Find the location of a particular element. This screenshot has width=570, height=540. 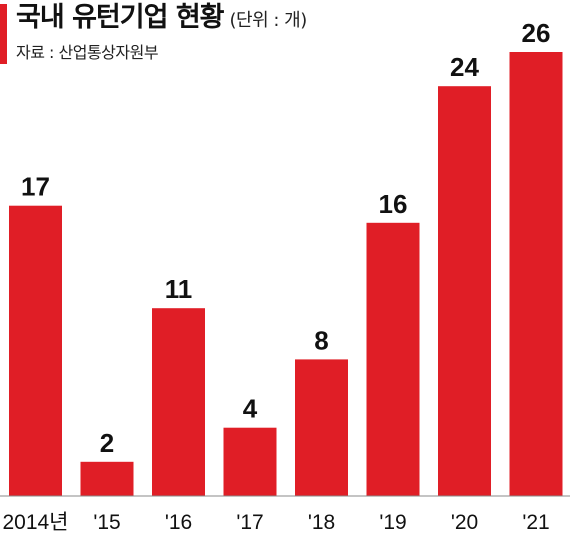

title-accent-mark is located at coordinates (3, 34).